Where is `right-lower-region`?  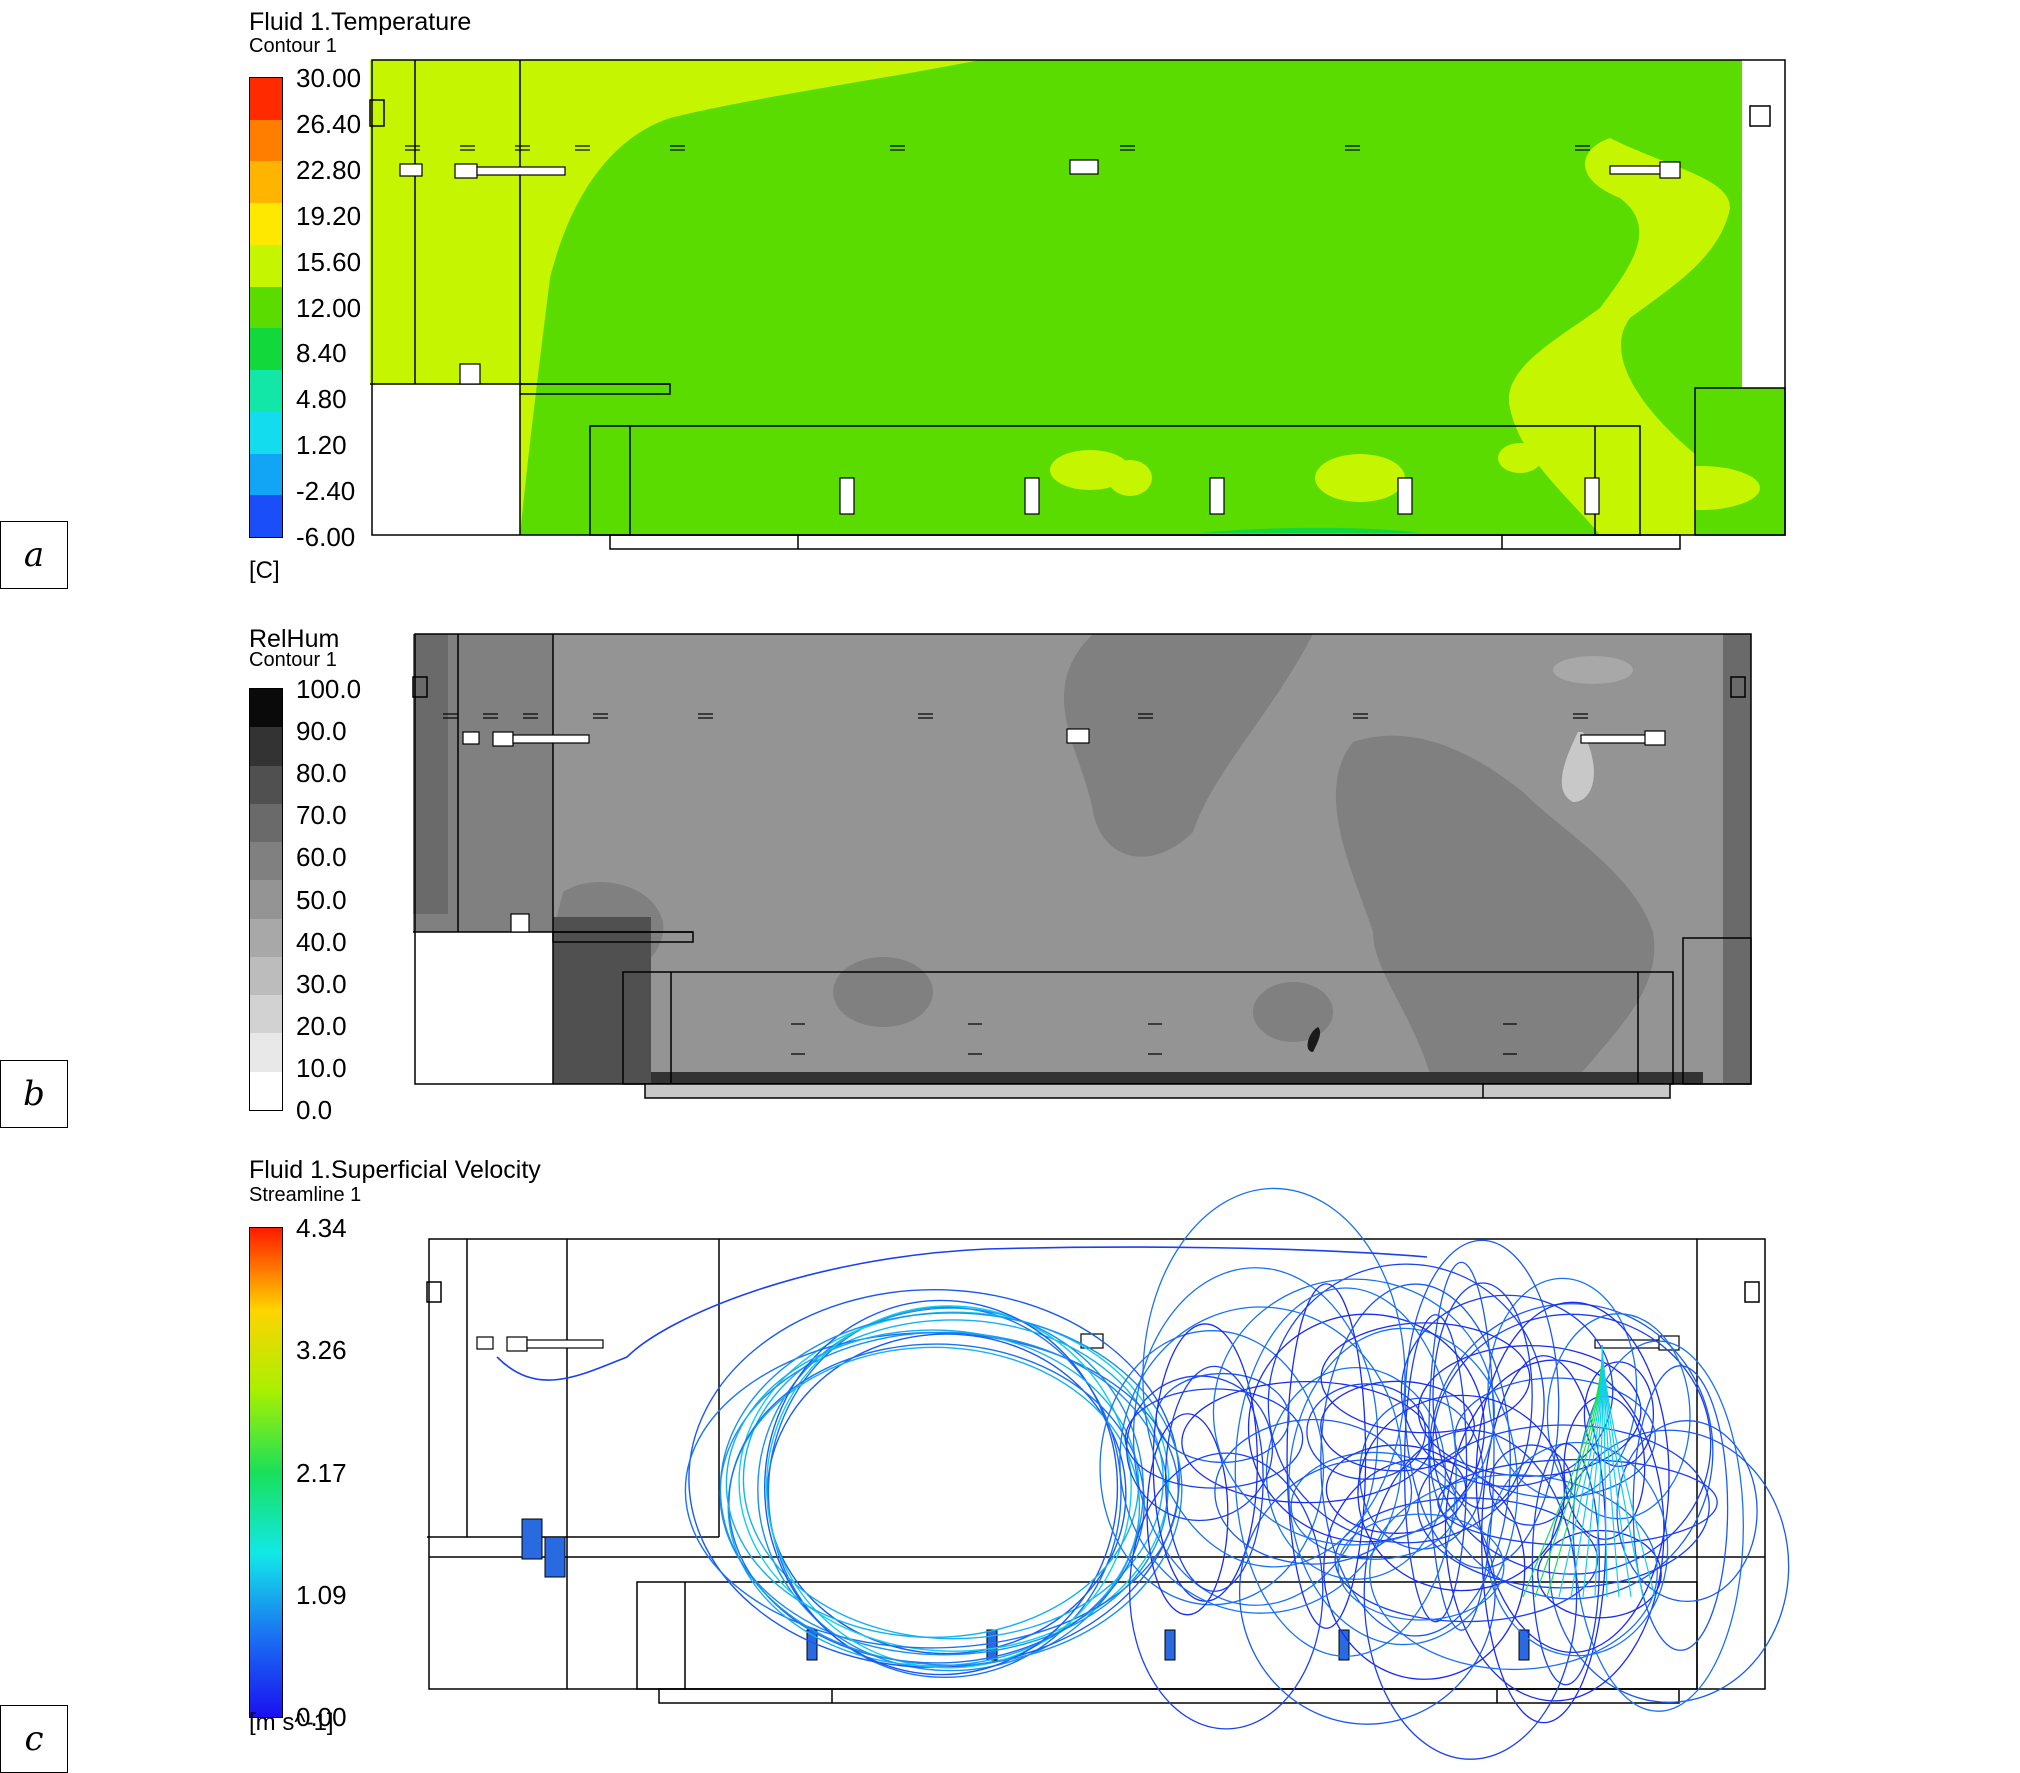 right-lower-region is located at coordinates (1740, 461).